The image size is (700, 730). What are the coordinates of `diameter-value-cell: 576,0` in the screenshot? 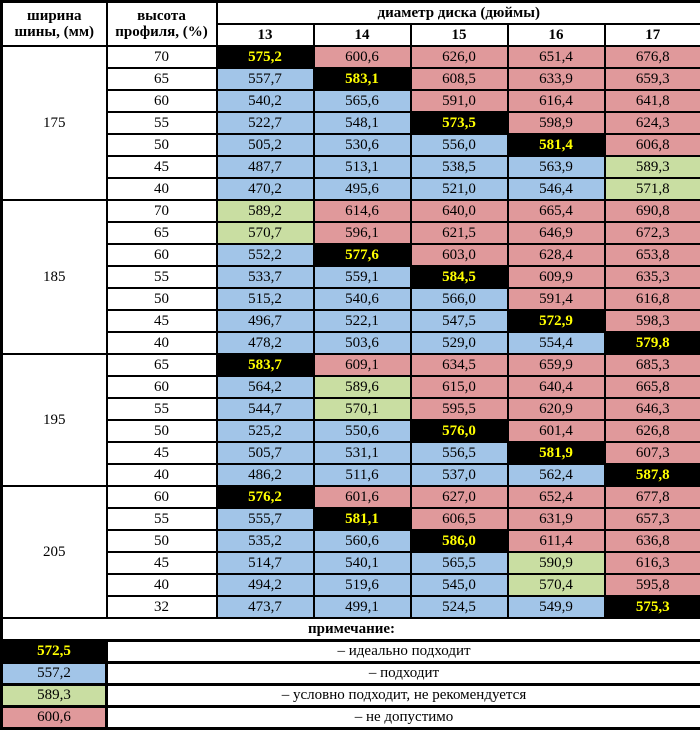 It's located at (459, 431).